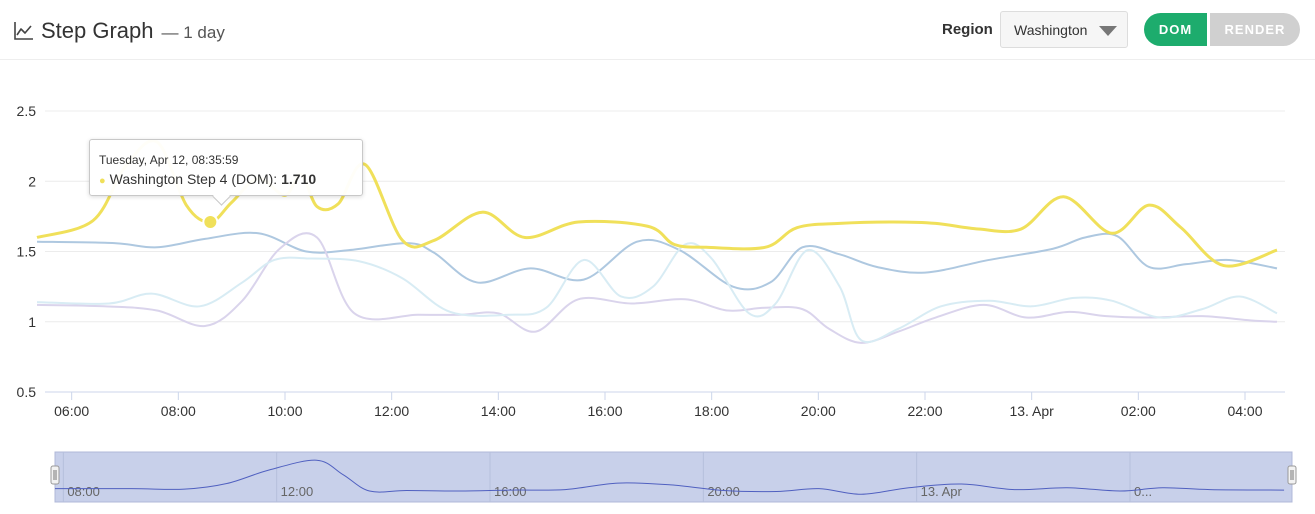  I want to click on x-tick-label: 08:00, so click(178, 411).